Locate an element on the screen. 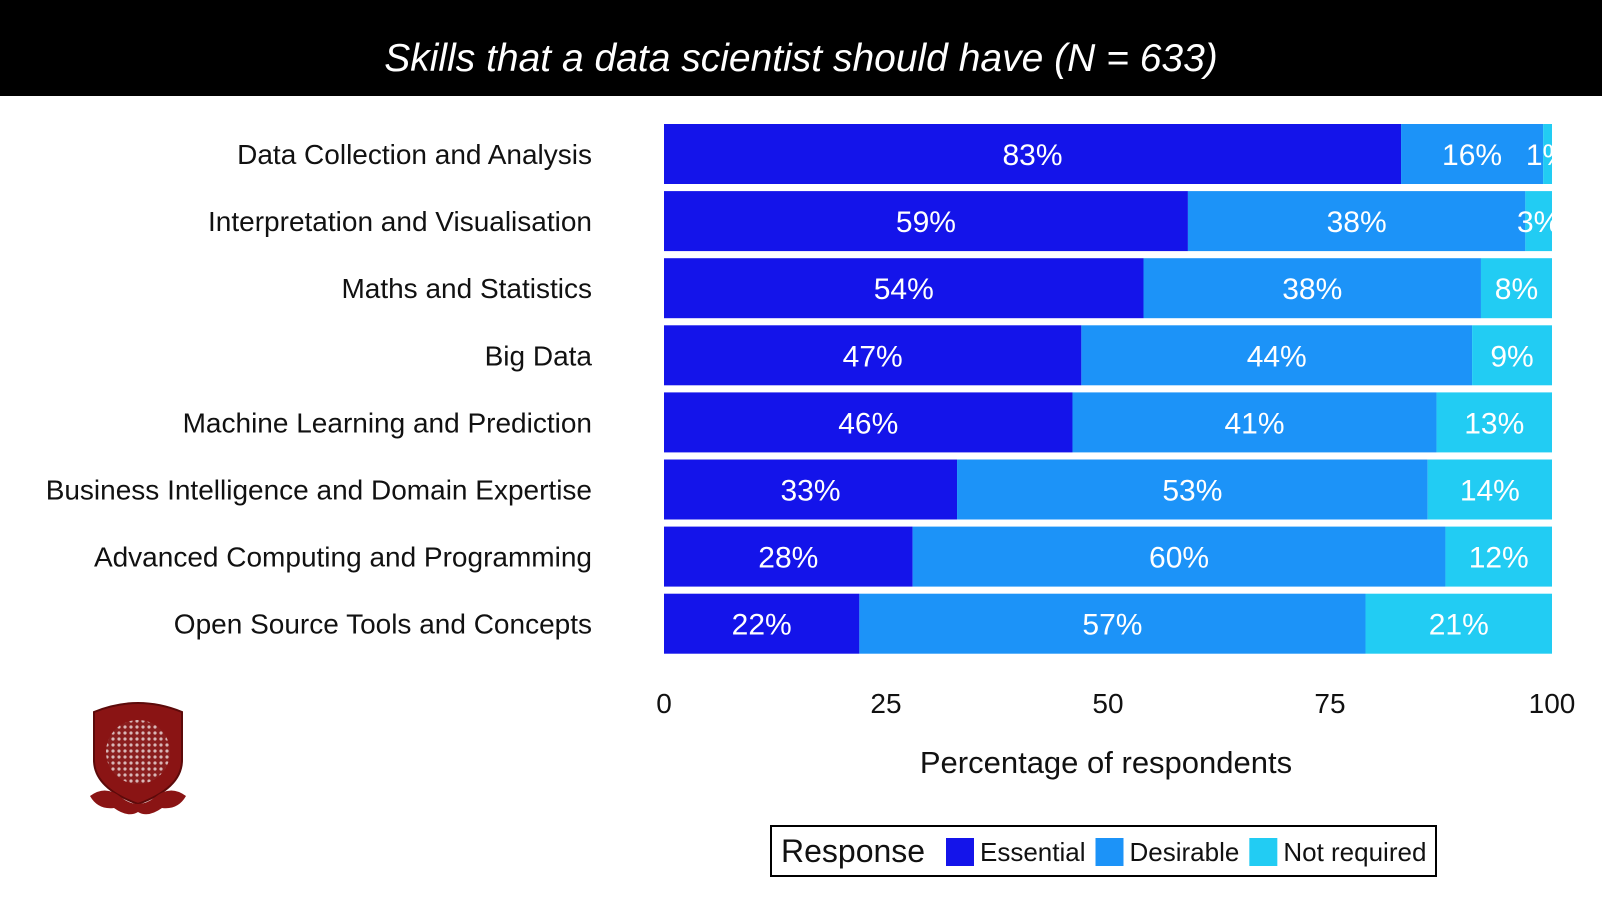 This screenshot has width=1602, height=898. legend-title: Response is located at coordinates (853, 851).